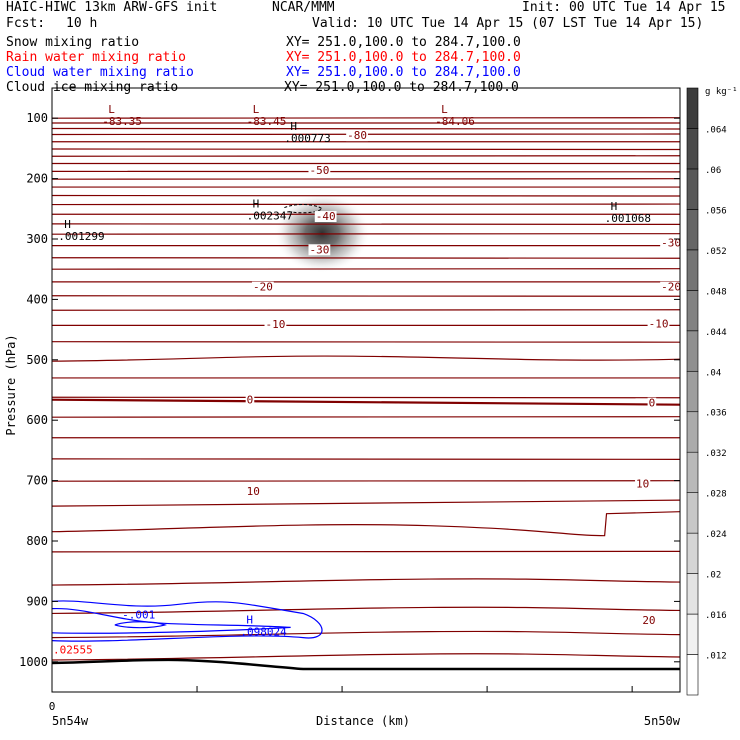 This screenshot has width=740, height=740. Describe the element at coordinates (716, 252) in the screenshot. I see `colorbar-tick-label: .052` at that location.